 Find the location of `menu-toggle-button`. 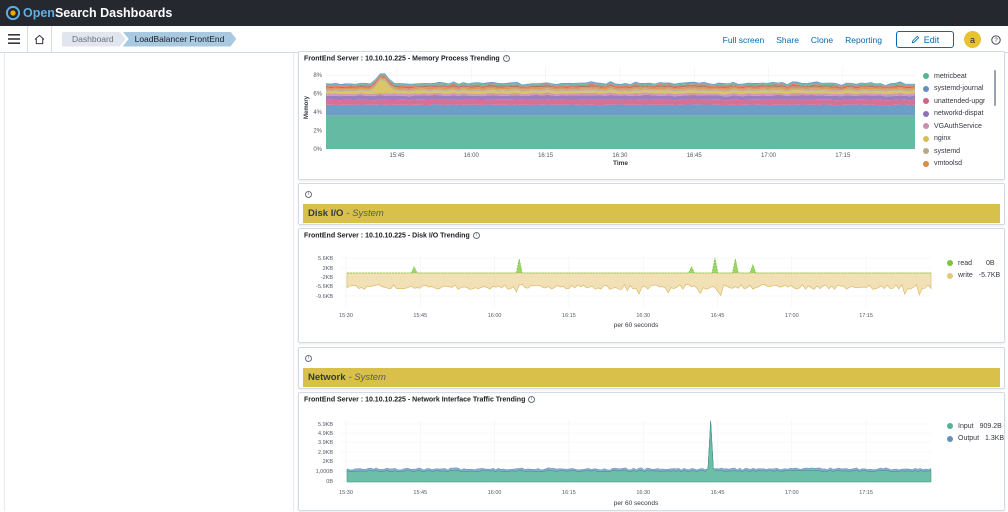

menu-toggle-button is located at coordinates (14, 39).